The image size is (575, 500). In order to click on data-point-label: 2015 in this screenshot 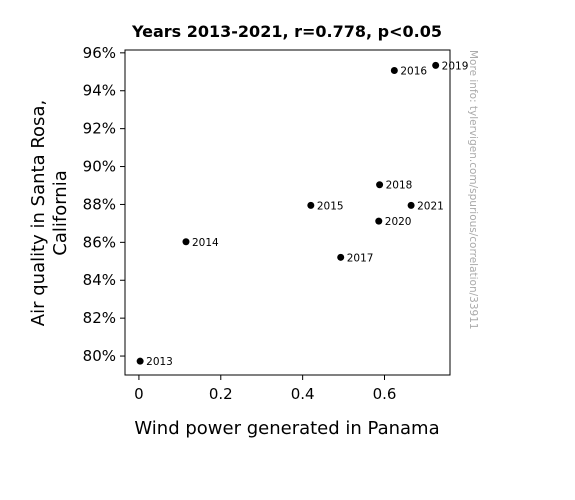, I will do `click(330, 206)`.